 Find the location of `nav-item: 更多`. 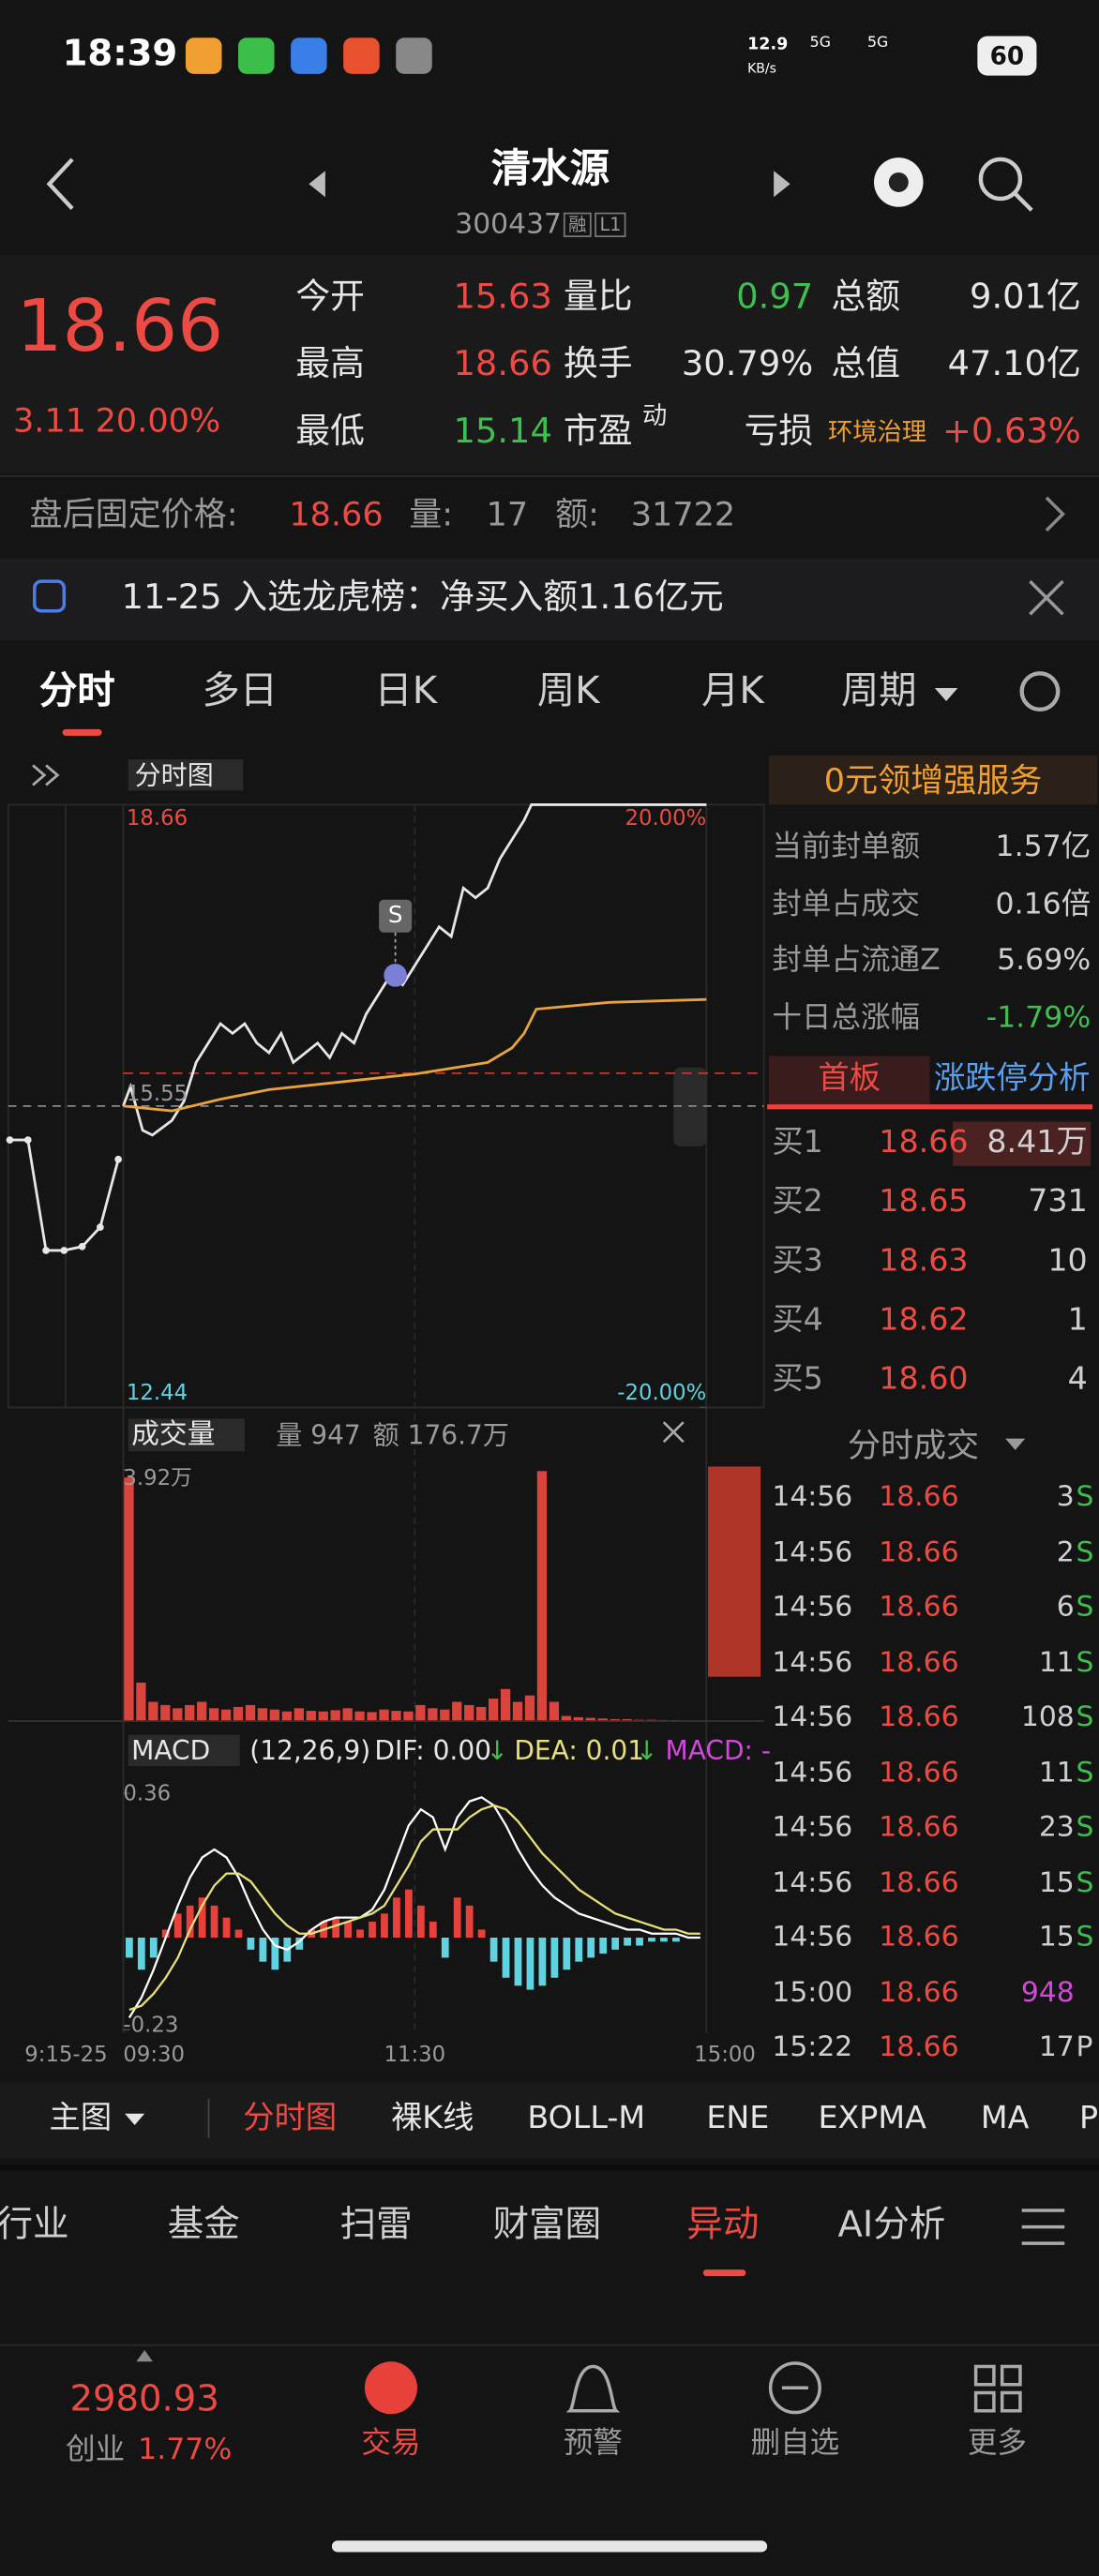

nav-item: 更多 is located at coordinates (997, 2443).